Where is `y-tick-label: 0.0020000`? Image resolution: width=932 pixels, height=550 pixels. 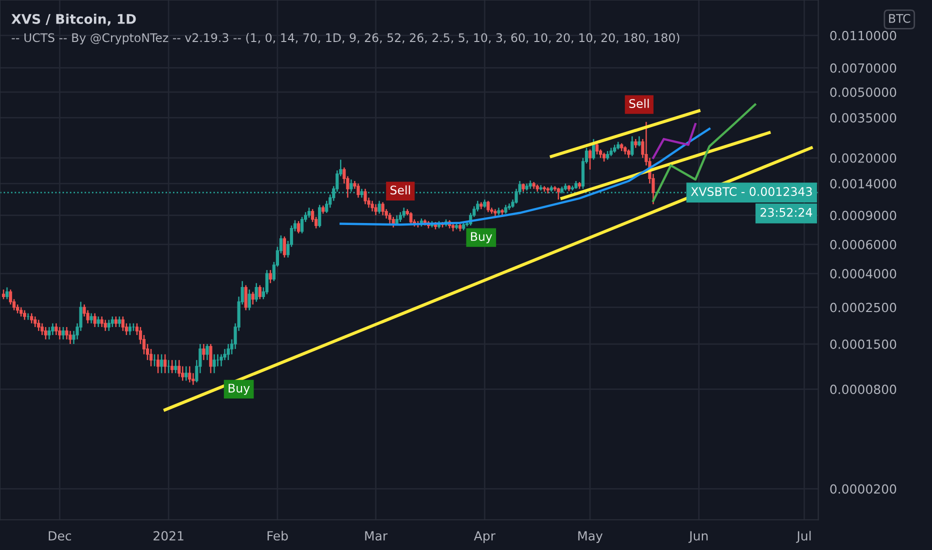
y-tick-label: 0.0020000 is located at coordinates (863, 158).